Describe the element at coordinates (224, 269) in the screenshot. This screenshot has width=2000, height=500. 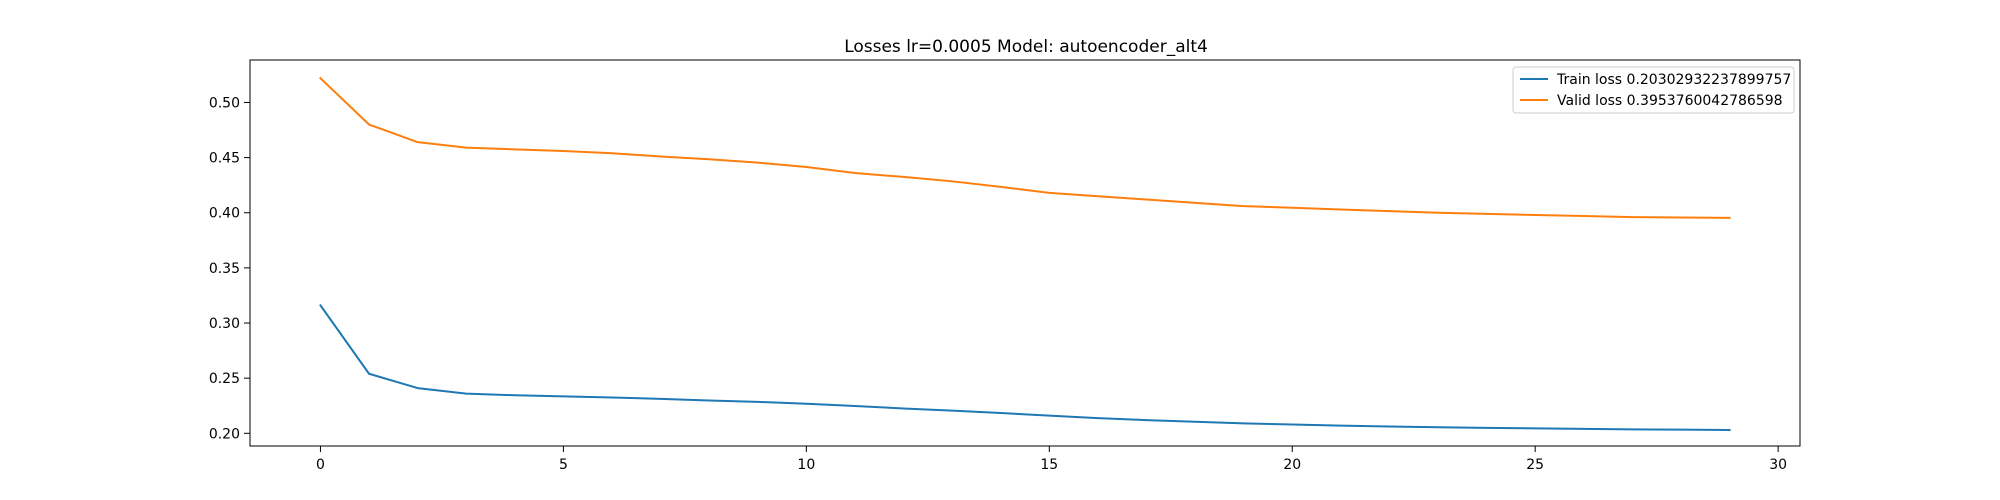
I see `y-tick-label: 0.35` at that location.